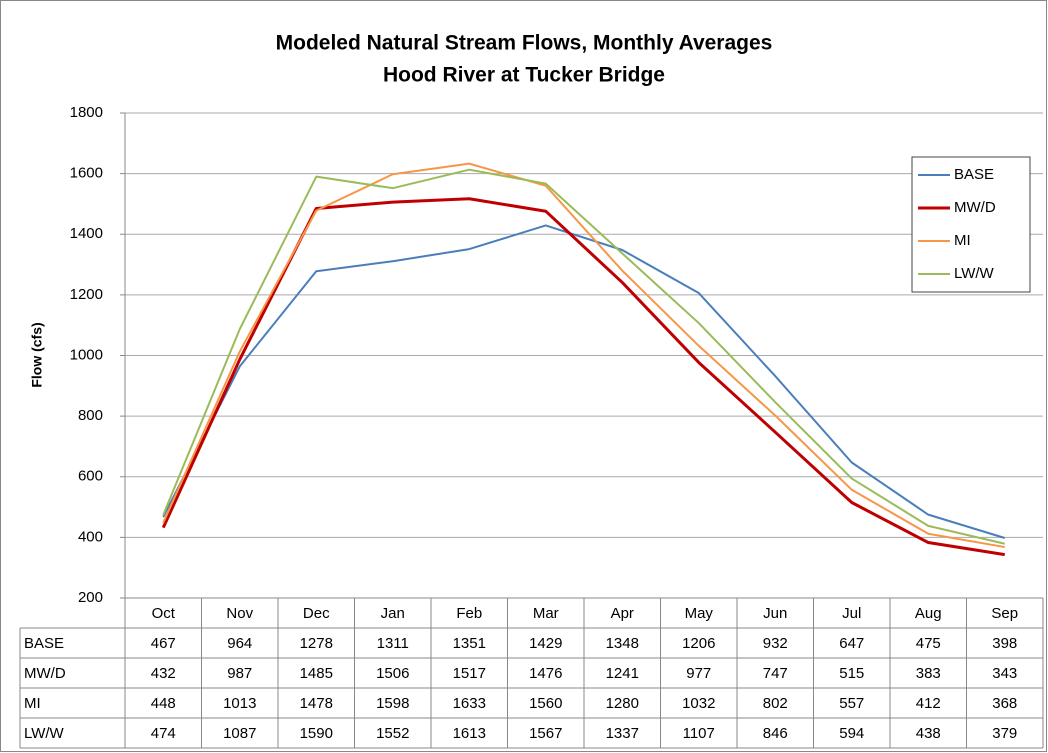  Describe the element at coordinates (775, 613) in the screenshot. I see `x-tick-label: Jun` at that location.